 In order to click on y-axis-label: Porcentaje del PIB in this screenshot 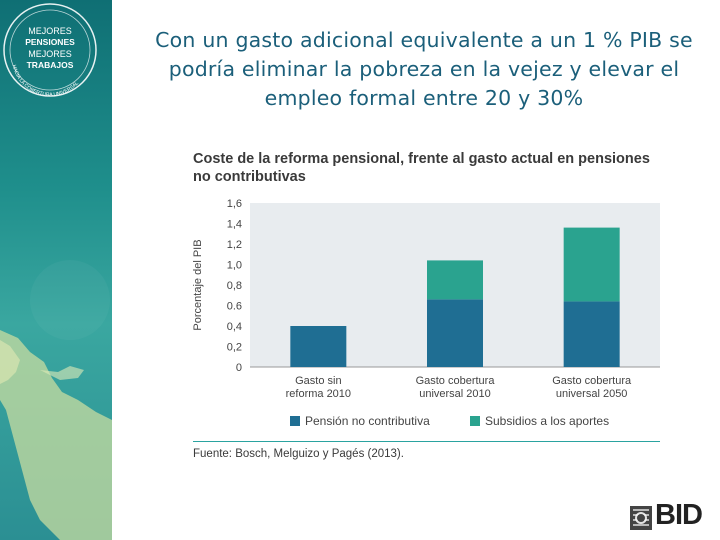, I will do `click(198, 284)`.